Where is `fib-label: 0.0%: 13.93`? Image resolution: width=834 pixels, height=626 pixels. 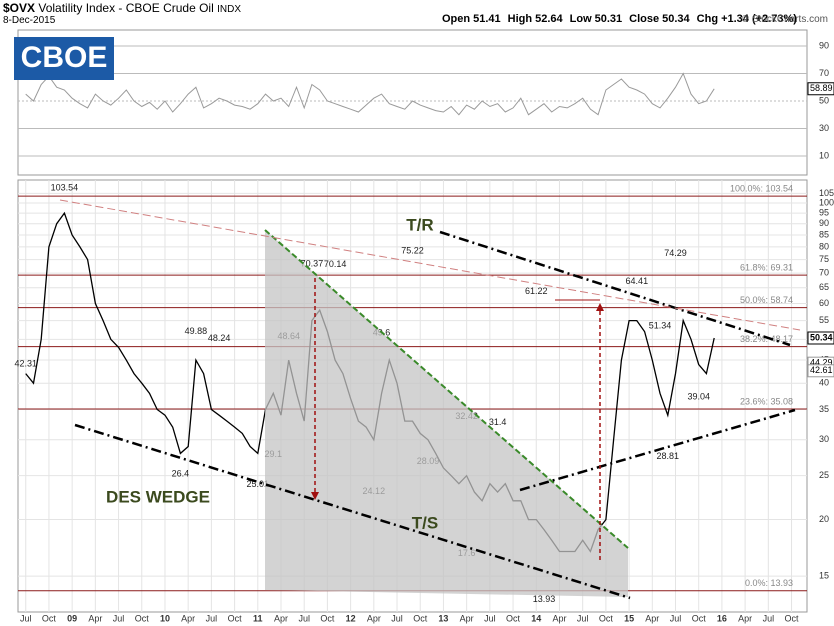 fib-label: 0.0%: 13.93 is located at coordinates (769, 583).